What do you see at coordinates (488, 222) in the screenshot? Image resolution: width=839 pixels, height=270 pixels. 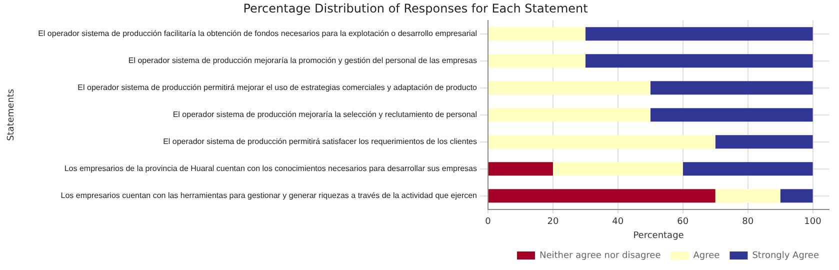 I see `x-tick-label: 0` at bounding box center [488, 222].